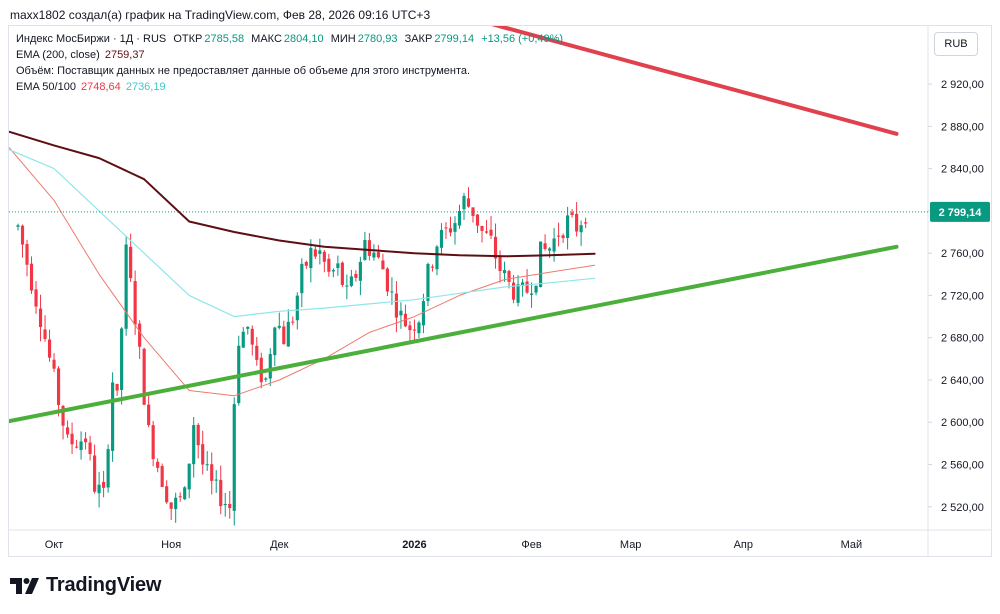 This screenshot has height=614, width=1000. What do you see at coordinates (962, 381) in the screenshot?
I see `y-tick-label: 2 640,00` at bounding box center [962, 381].